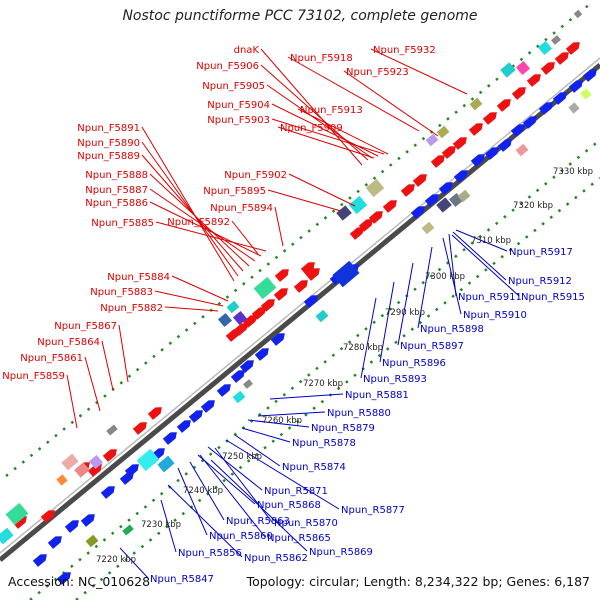  I want to click on forward-gene-label: Npun_F5867, so click(85, 326).